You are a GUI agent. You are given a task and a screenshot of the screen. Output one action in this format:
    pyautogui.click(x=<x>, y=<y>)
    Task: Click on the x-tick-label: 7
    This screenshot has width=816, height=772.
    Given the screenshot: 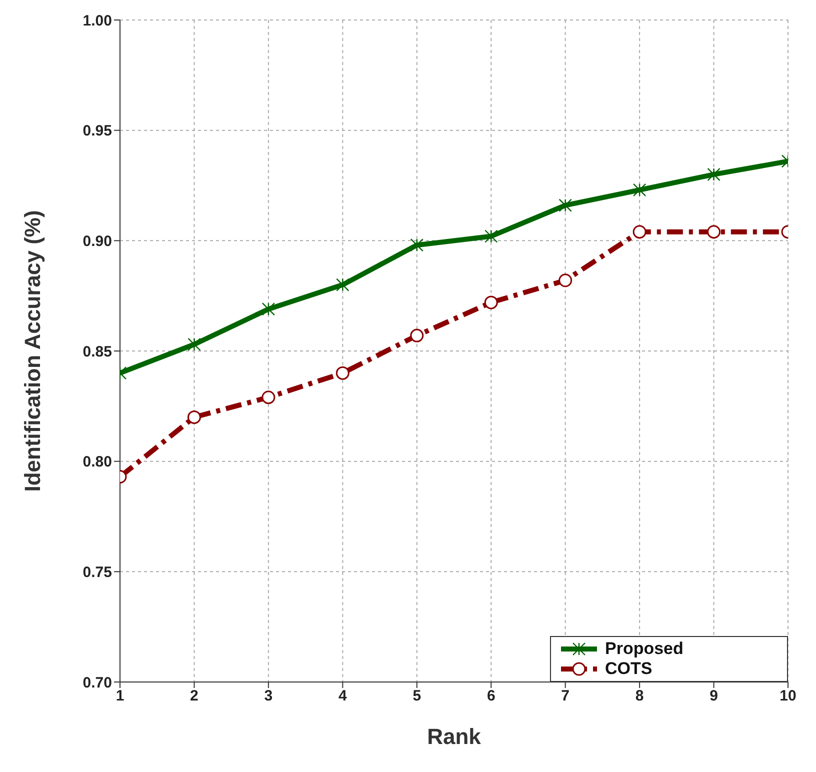 What is the action you would take?
    pyautogui.click(x=565, y=696)
    